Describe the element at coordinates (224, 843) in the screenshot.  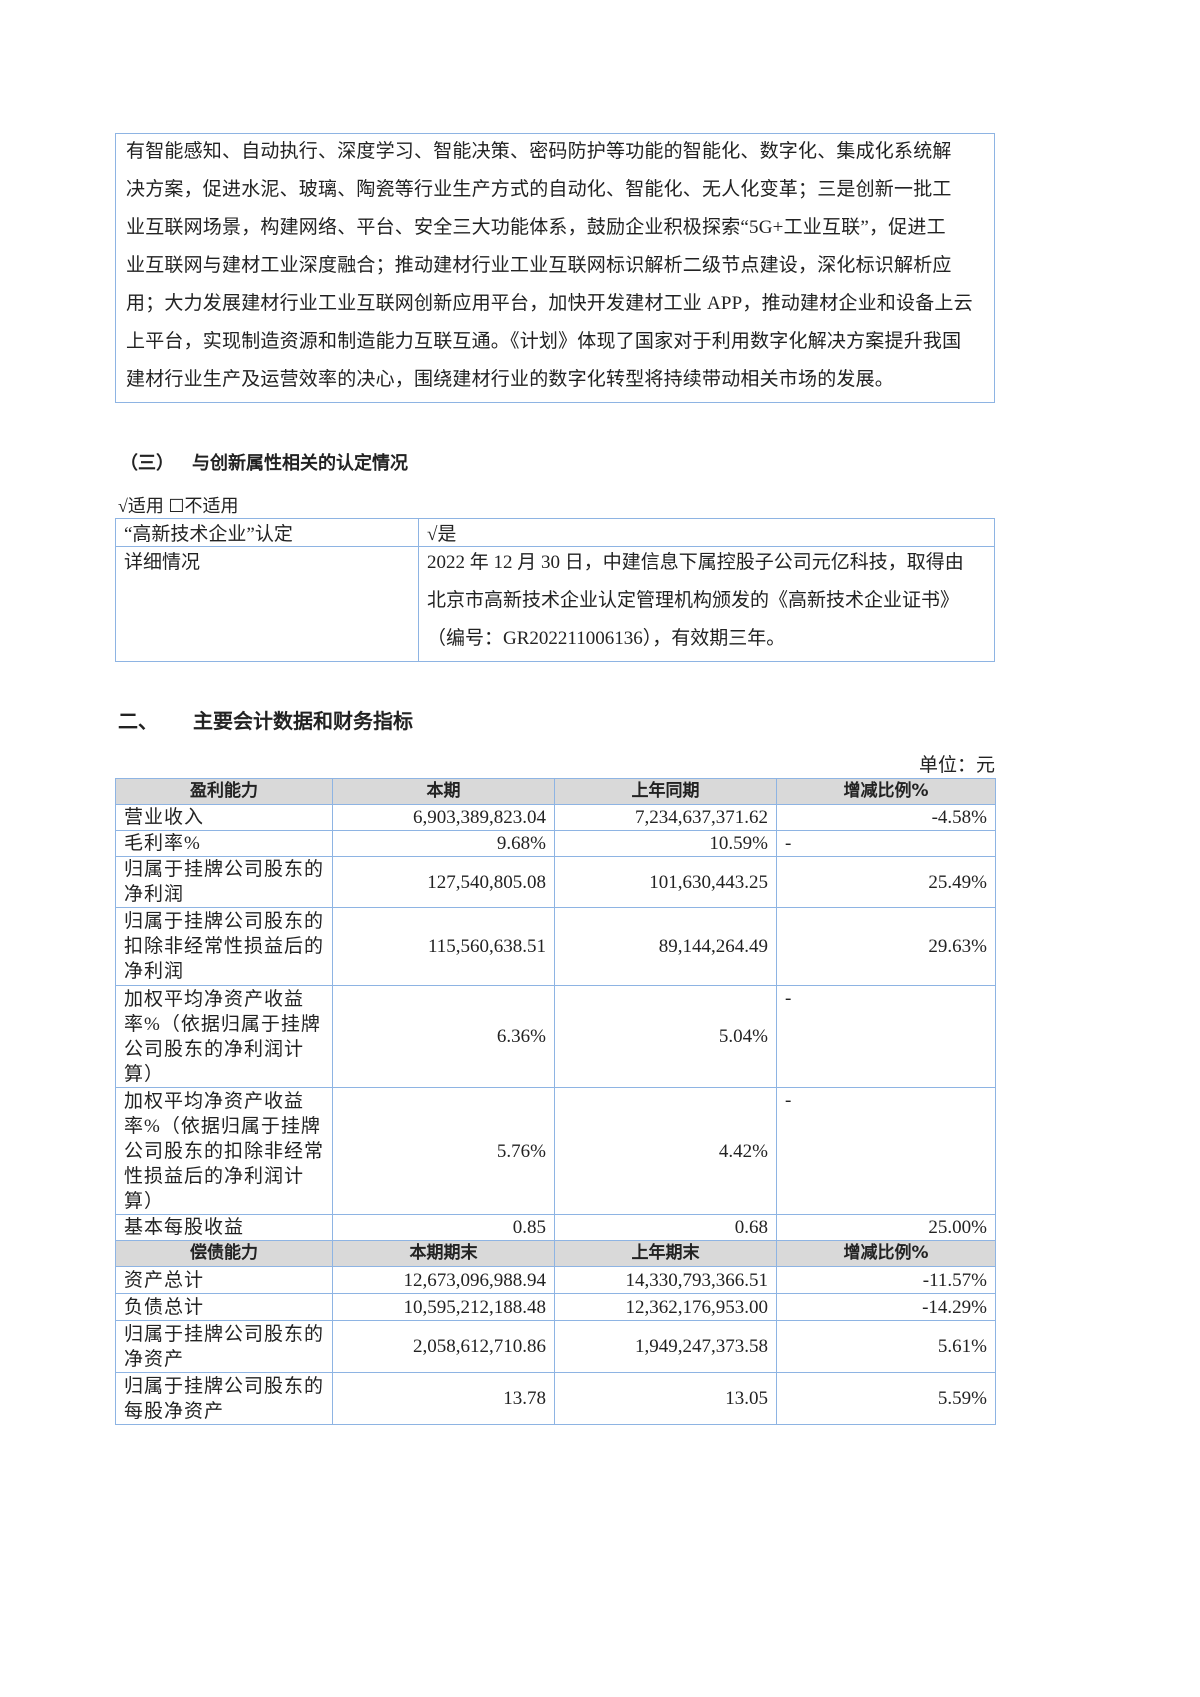
I see `row-label: 毛利率%` at that location.